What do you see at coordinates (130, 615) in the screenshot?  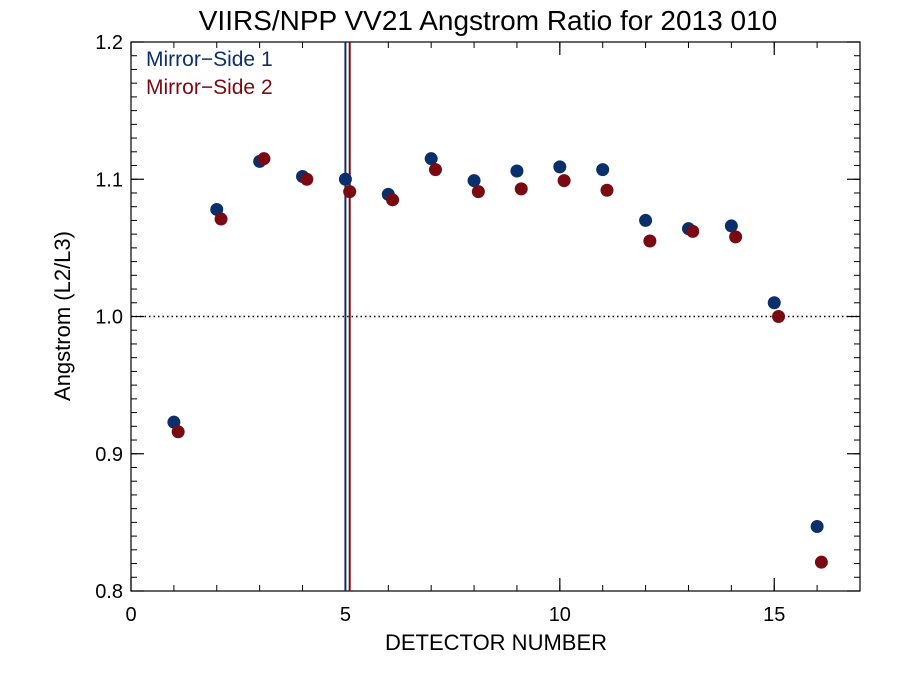 I see `x-tick-label: 0` at bounding box center [130, 615].